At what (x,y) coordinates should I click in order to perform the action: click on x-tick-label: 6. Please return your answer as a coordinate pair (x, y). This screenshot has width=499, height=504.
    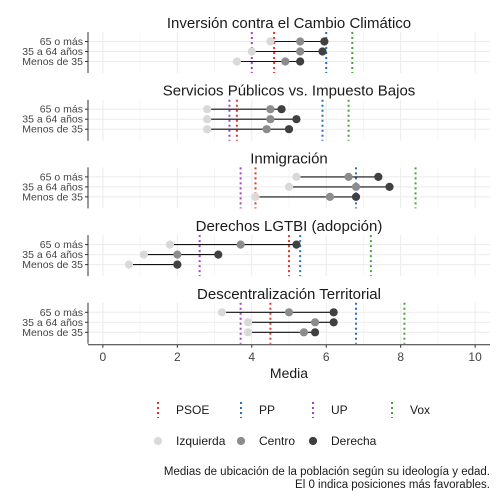
    Looking at the image, I should click on (326, 357).